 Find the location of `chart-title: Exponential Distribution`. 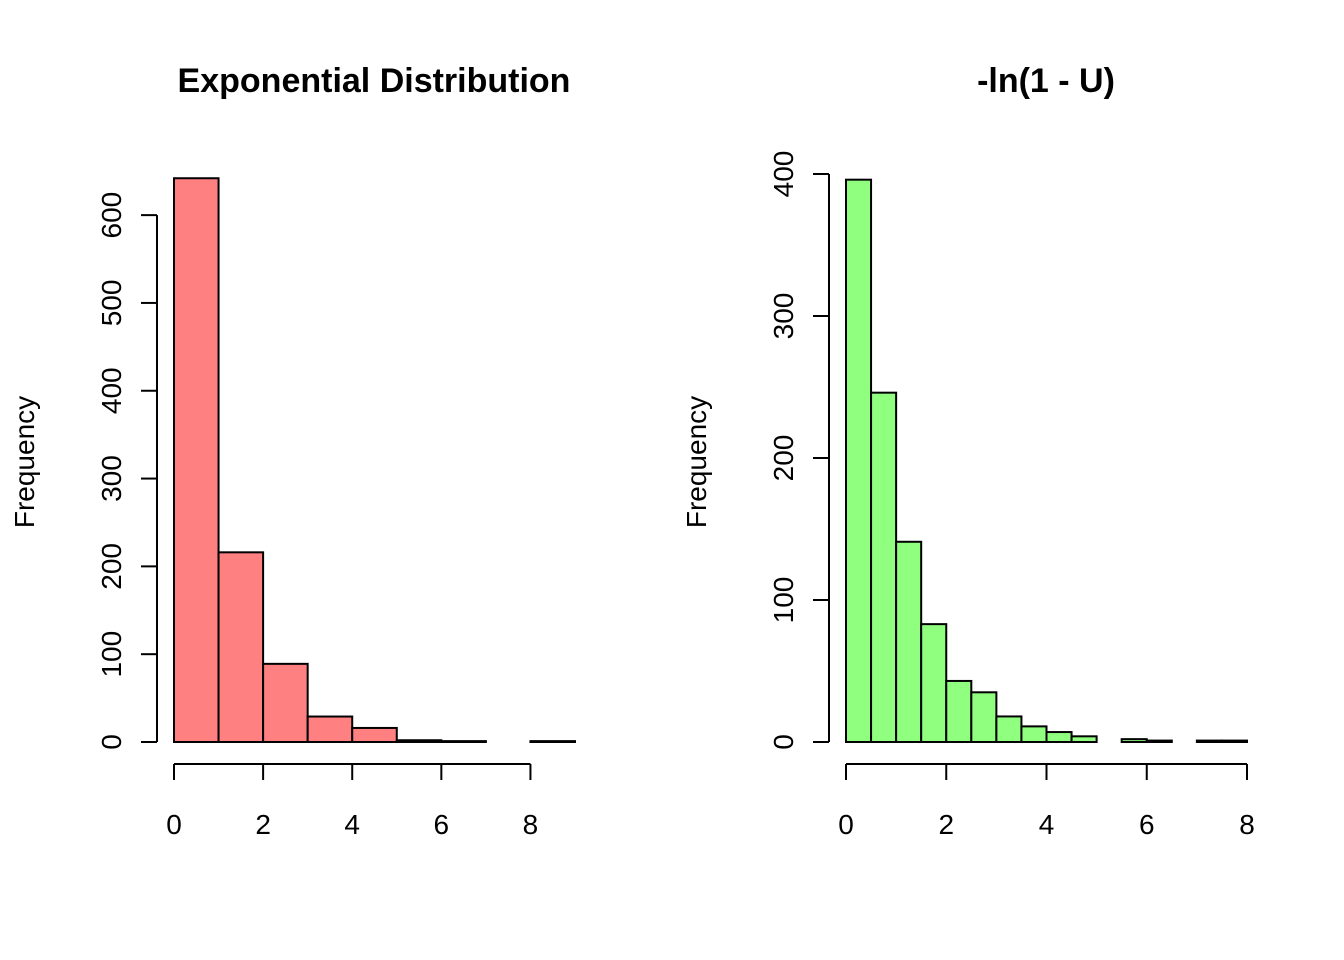

chart-title: Exponential Distribution is located at coordinates (374, 81).